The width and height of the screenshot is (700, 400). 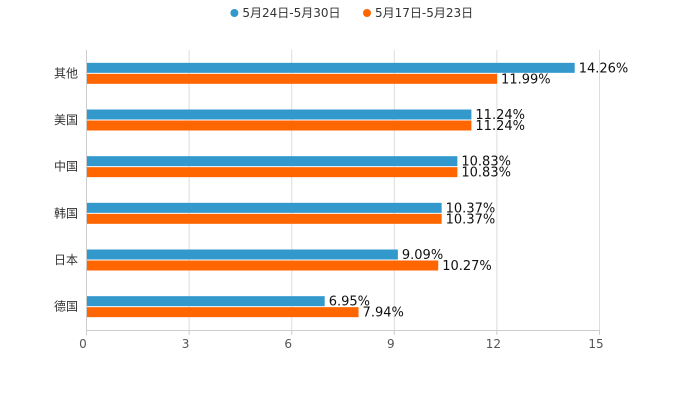 I want to click on value-label-series0-3: 10.37%, so click(x=471, y=208).